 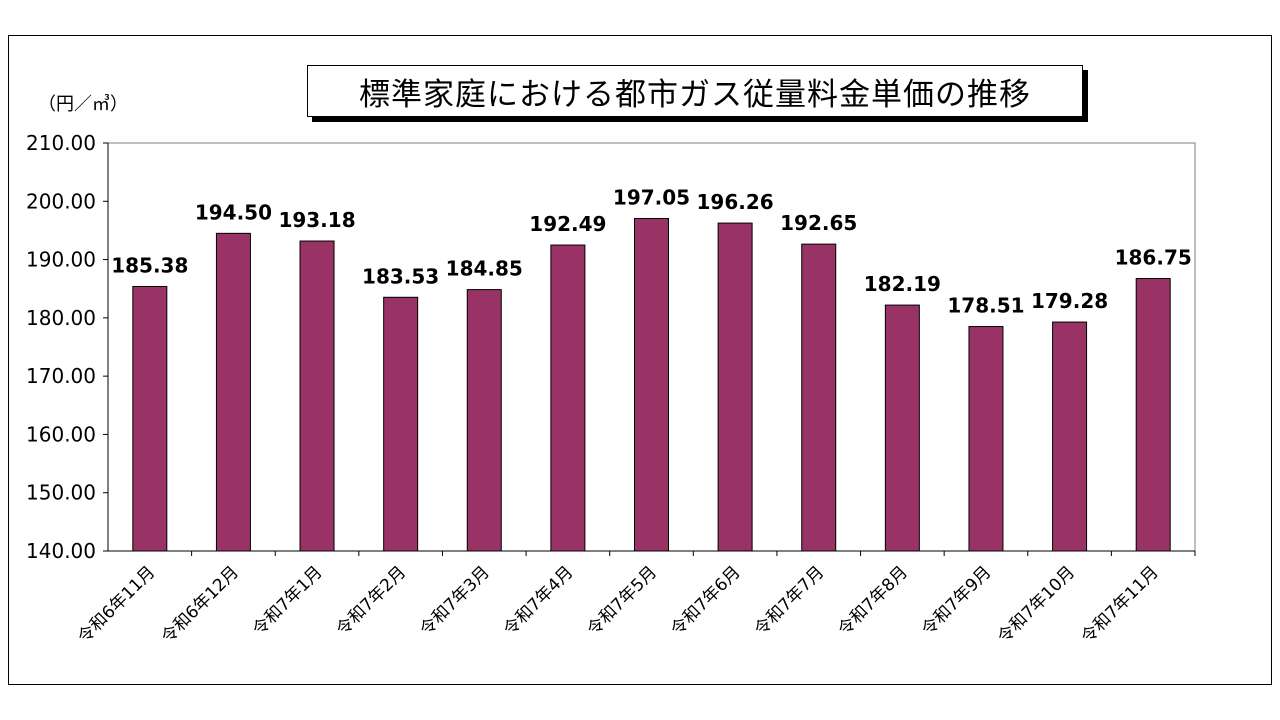 I want to click on x-tick-label: 令和7年10月, so click(x=1036, y=604).